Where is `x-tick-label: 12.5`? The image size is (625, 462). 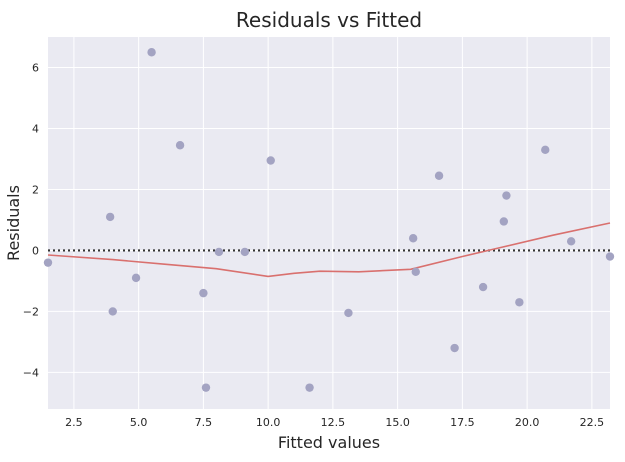 x-tick-label: 12.5 is located at coordinates (333, 422).